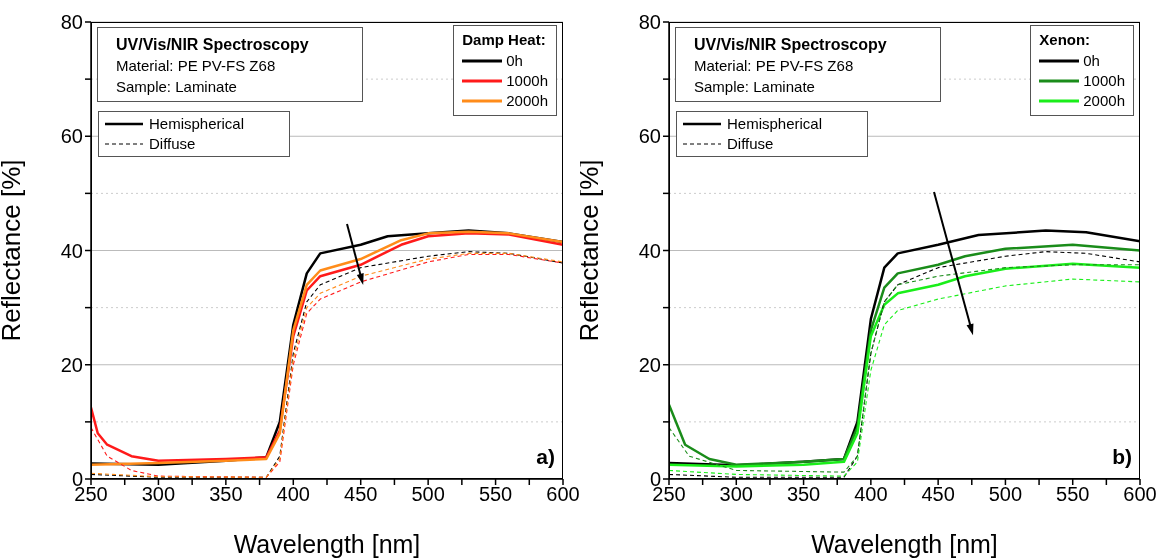  Describe the element at coordinates (1065, 40) in the screenshot. I see `legend-title: Xenon:` at that location.